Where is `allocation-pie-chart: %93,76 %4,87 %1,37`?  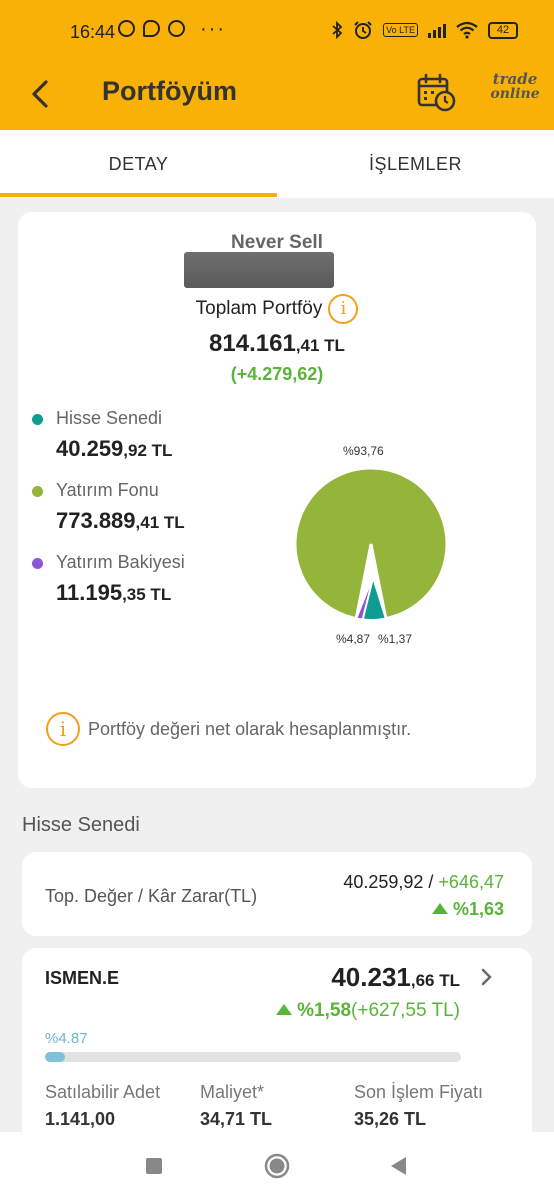
allocation-pie-chart: %93,76 %4,87 %1,37 is located at coordinates (373, 547).